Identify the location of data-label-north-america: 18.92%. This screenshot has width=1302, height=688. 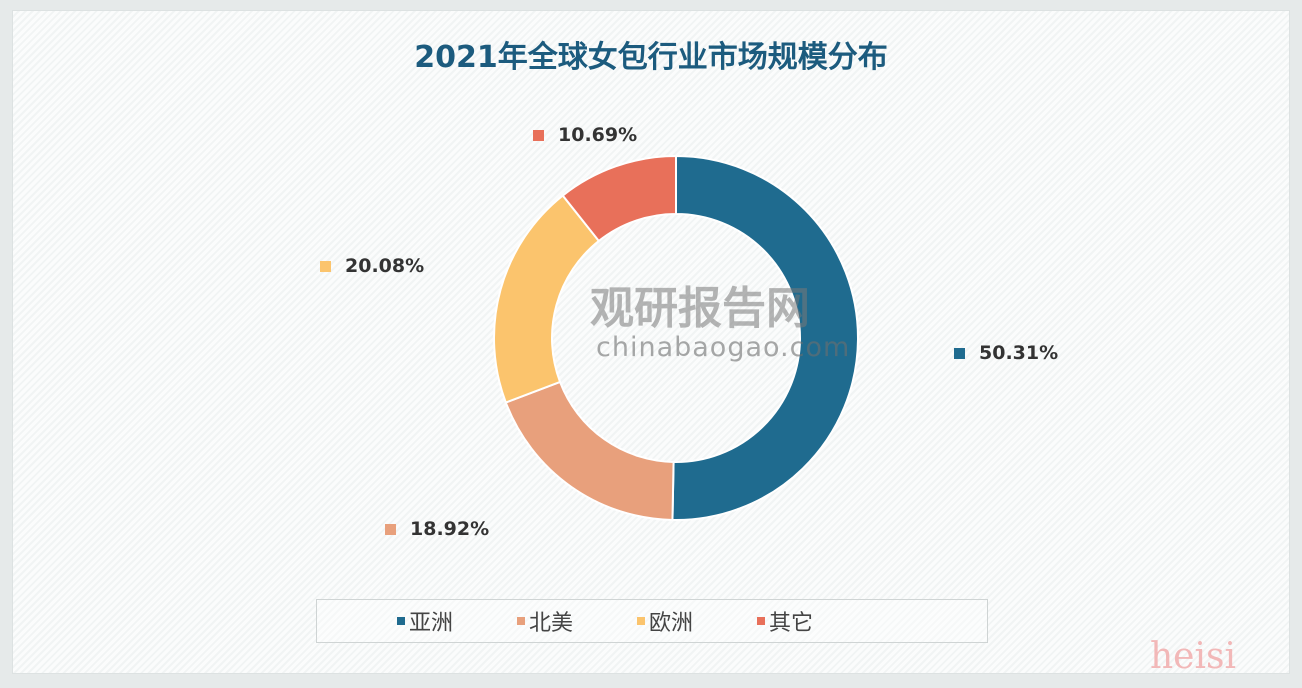
(437, 529).